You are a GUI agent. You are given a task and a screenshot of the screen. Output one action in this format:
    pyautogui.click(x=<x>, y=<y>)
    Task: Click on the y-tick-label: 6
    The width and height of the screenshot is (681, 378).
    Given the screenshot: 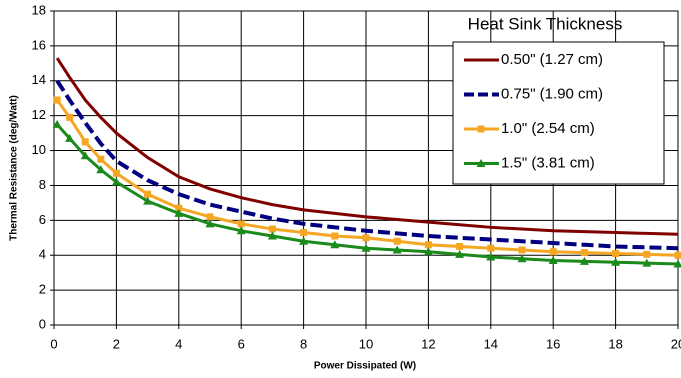 What is the action you would take?
    pyautogui.click(x=42, y=219)
    